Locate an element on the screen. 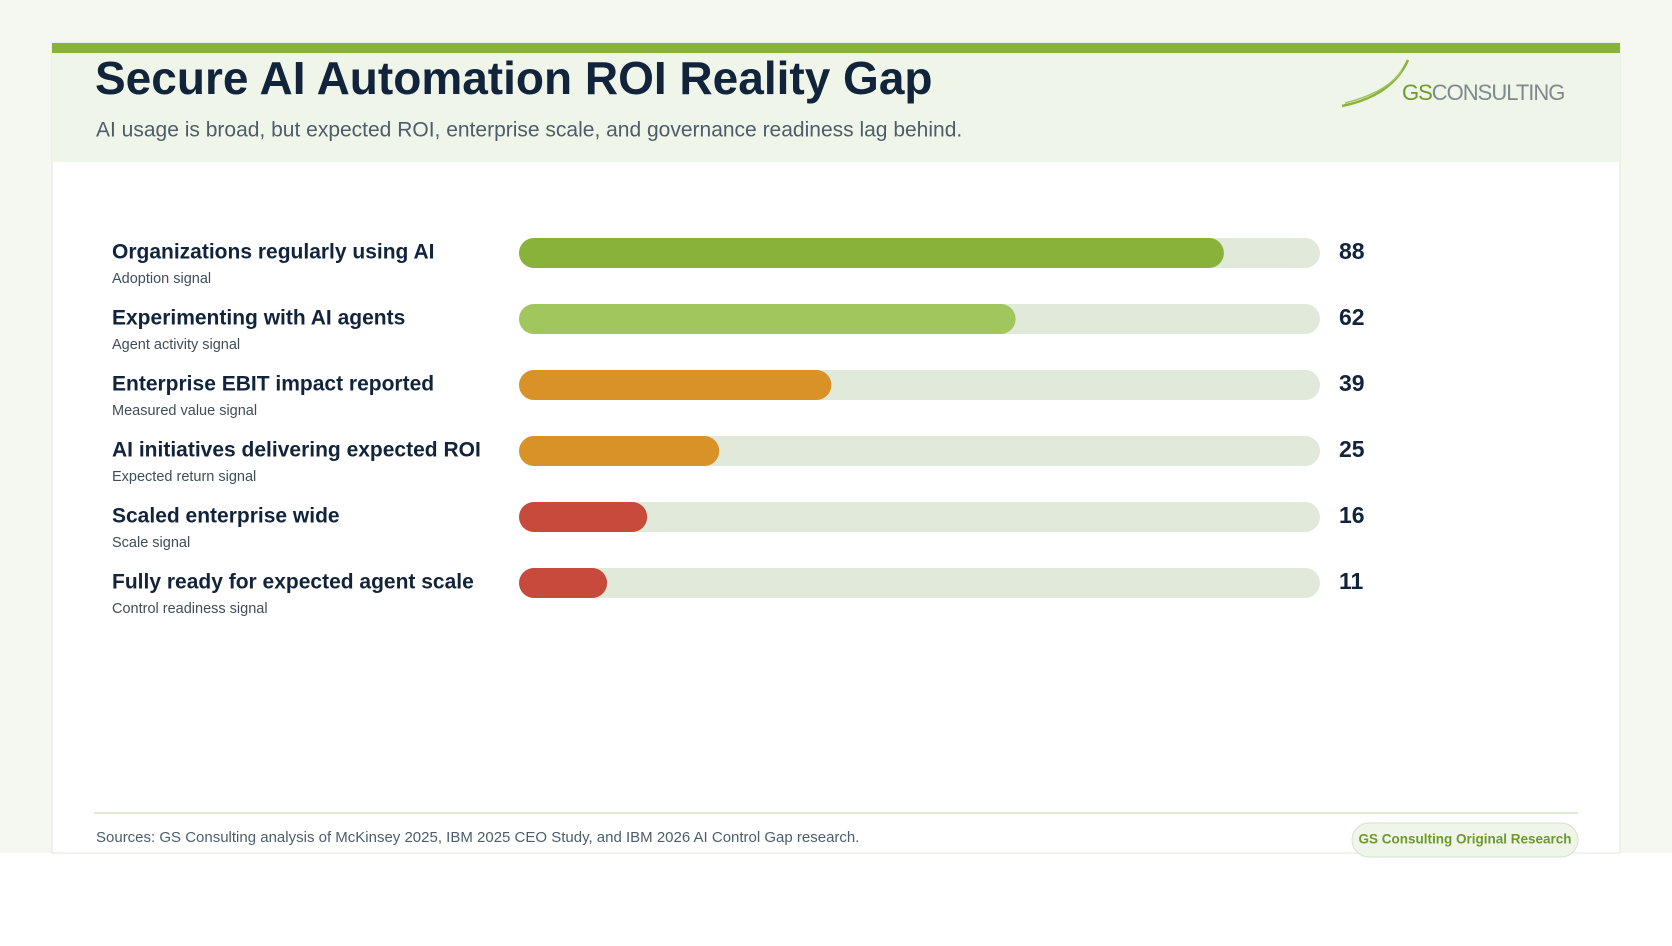 The image size is (1672, 946). category-note: Control readiness signal is located at coordinates (190, 609).